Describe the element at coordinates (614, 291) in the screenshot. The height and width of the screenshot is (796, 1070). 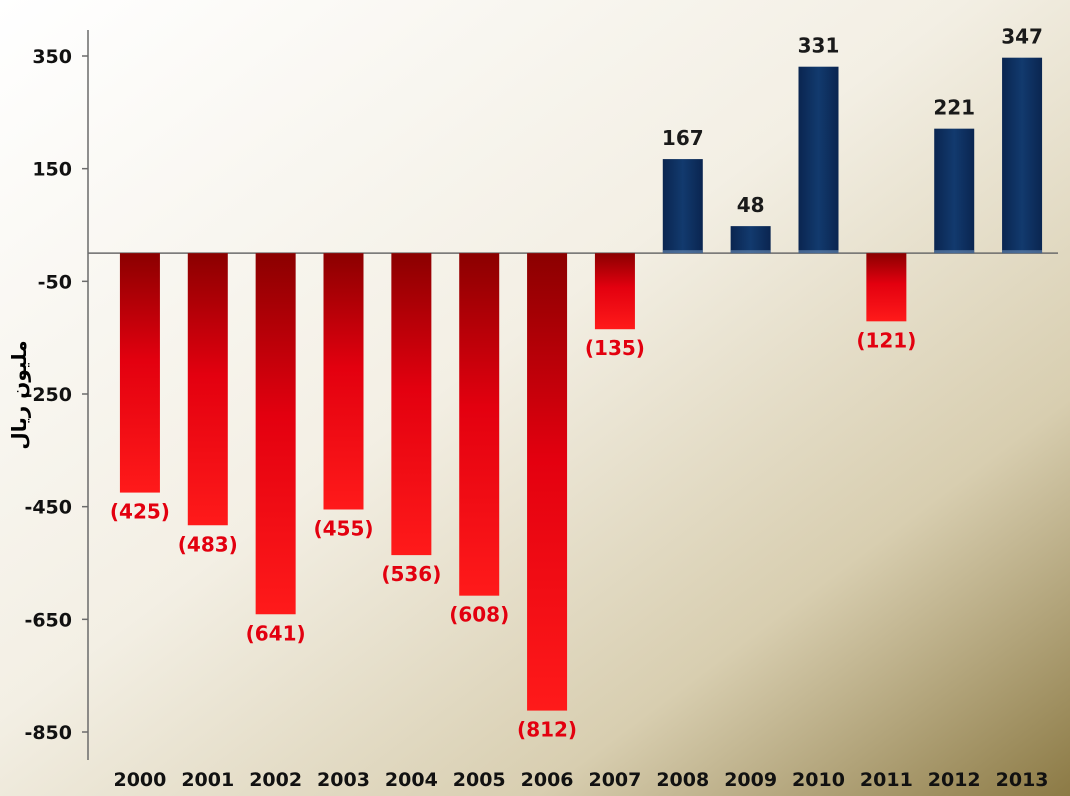
I see `bar-2007` at that location.